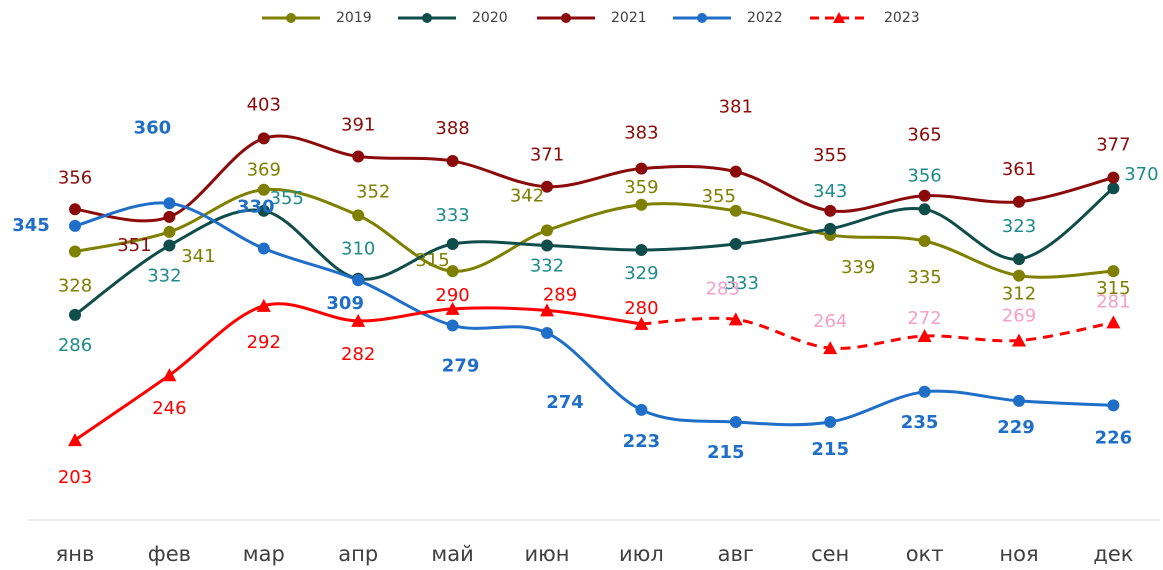  Describe the element at coordinates (1113, 301) in the screenshot. I see `data-label: 281` at that location.